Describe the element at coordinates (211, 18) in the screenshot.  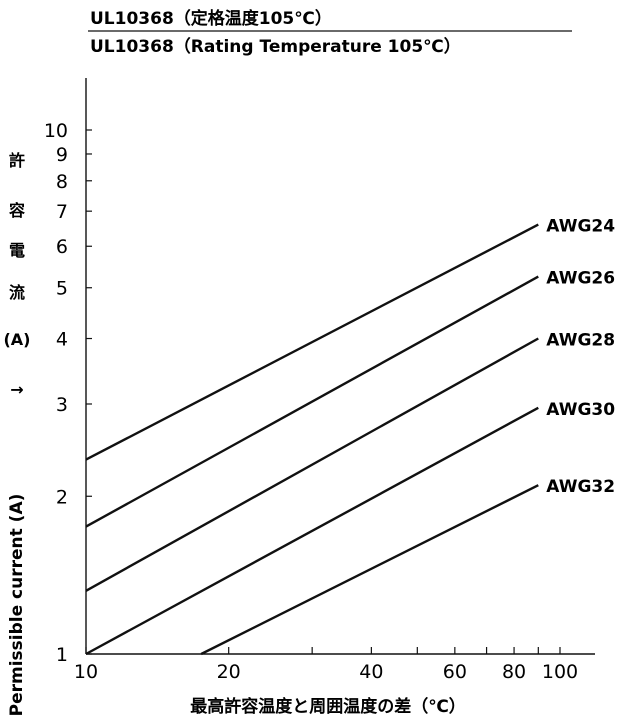
I see `chart-title: UL10368（定格温度105℃）` at that location.